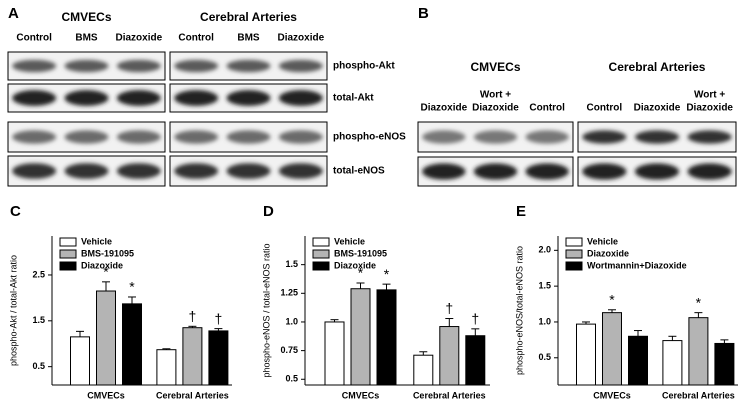 The height and width of the screenshot is (403, 742). Describe the element at coordinates (637, 265) in the screenshot. I see `legend-label: Wortmannin+Diazoxide` at that location.